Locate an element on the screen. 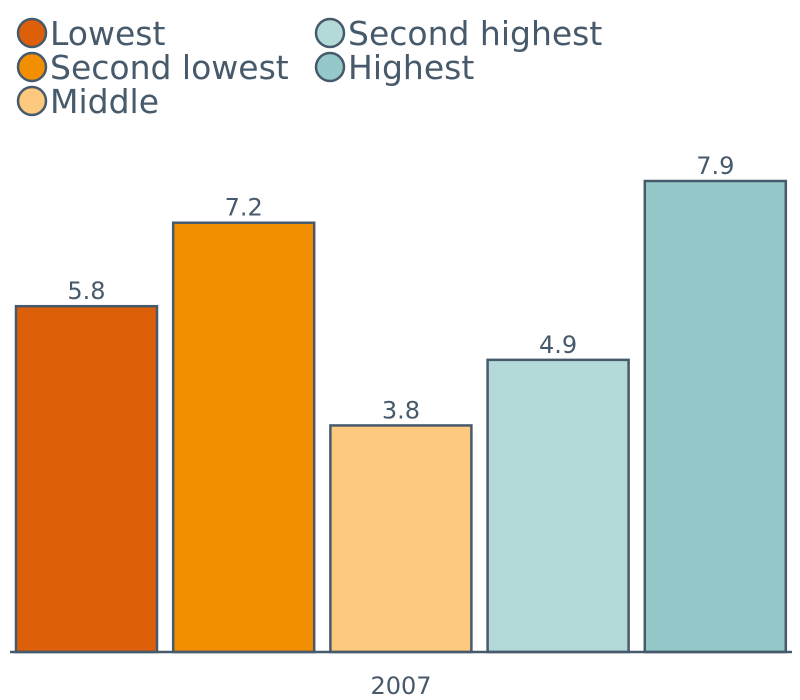 The image size is (800, 700). x-axis-tick-labels: 2007 is located at coordinates (400, 686).